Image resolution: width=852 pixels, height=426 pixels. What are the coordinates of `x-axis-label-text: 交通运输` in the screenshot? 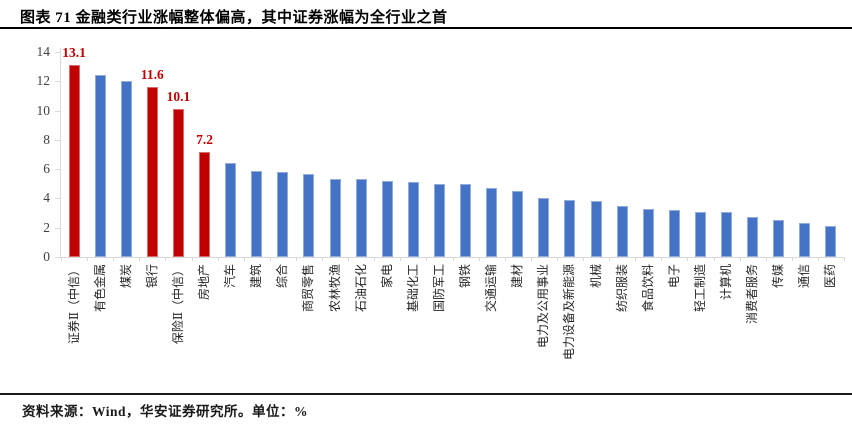 It's located at (491, 288).